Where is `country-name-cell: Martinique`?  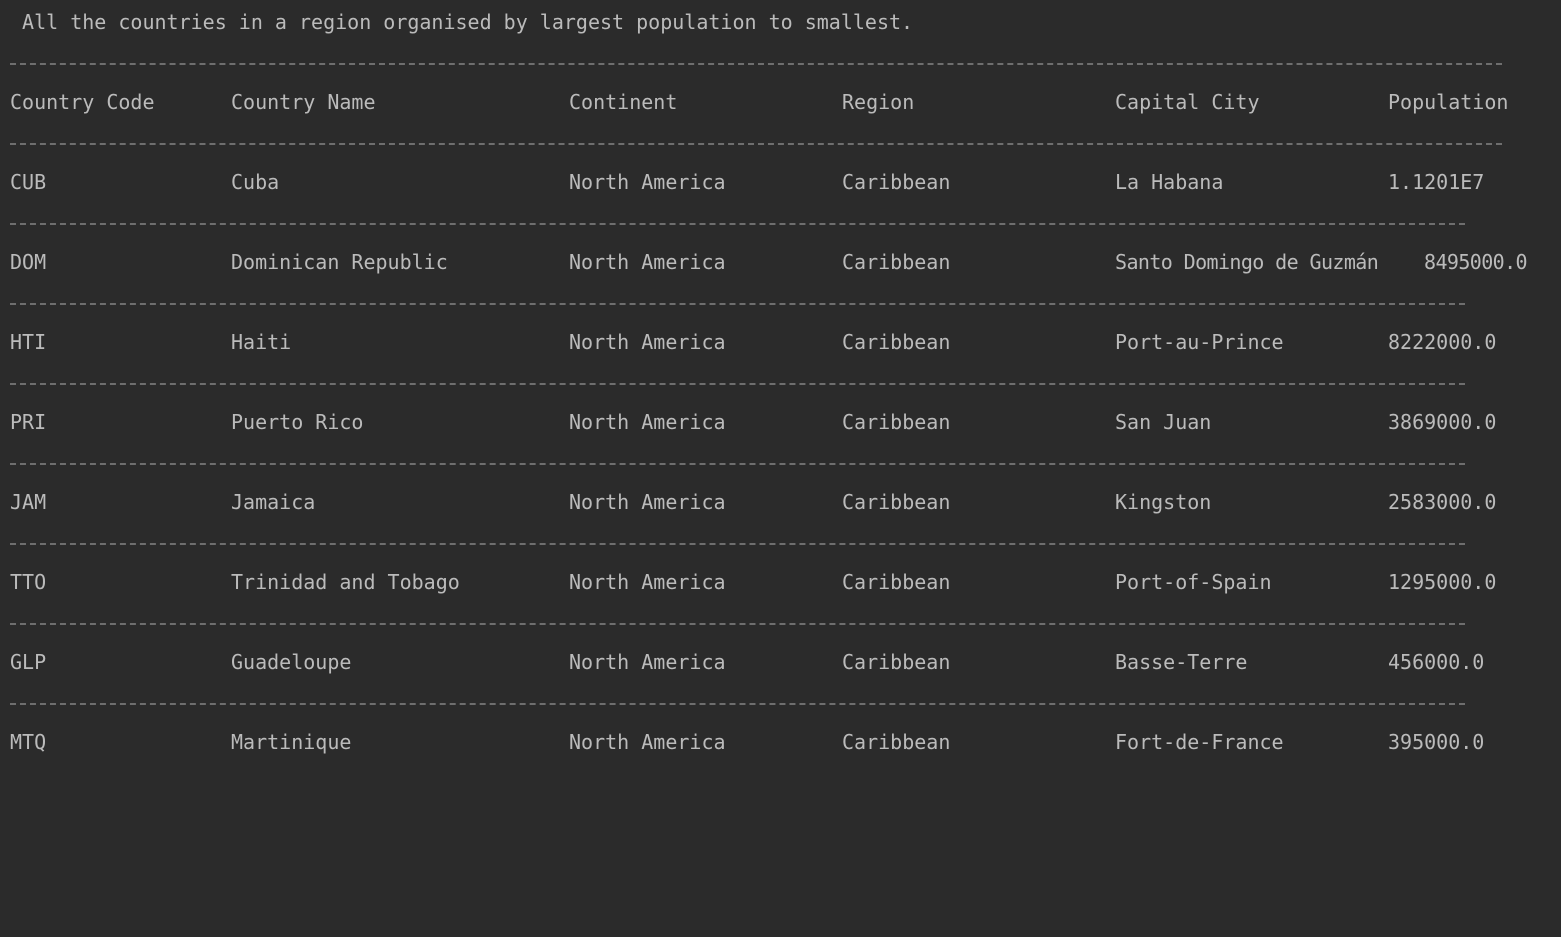 country-name-cell: Martinique is located at coordinates (291, 742).